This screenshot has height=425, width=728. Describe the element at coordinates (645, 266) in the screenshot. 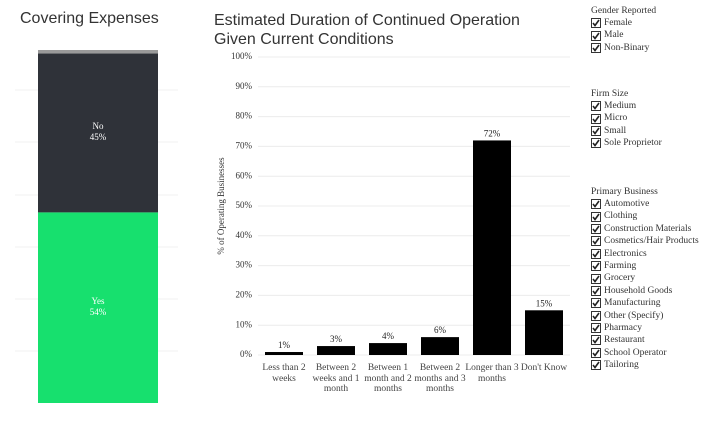

I see `filter-option: Farming` at that location.